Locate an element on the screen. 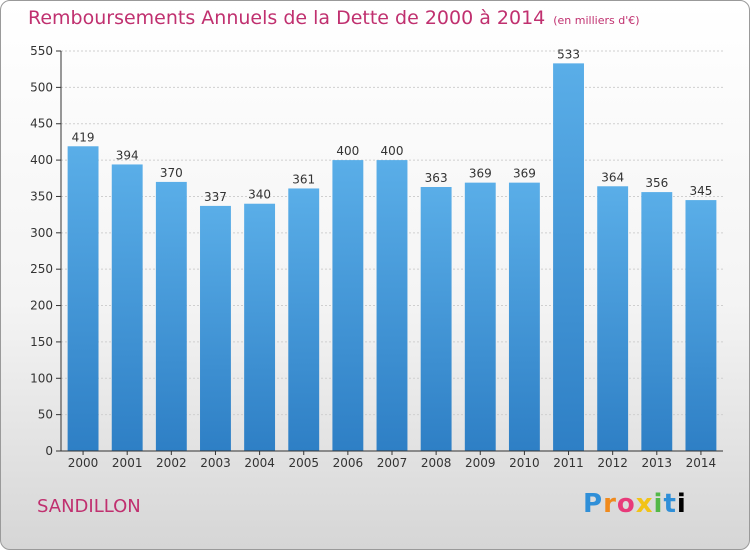 The image size is (750, 550). y-tick-label: 400 is located at coordinates (41, 160).